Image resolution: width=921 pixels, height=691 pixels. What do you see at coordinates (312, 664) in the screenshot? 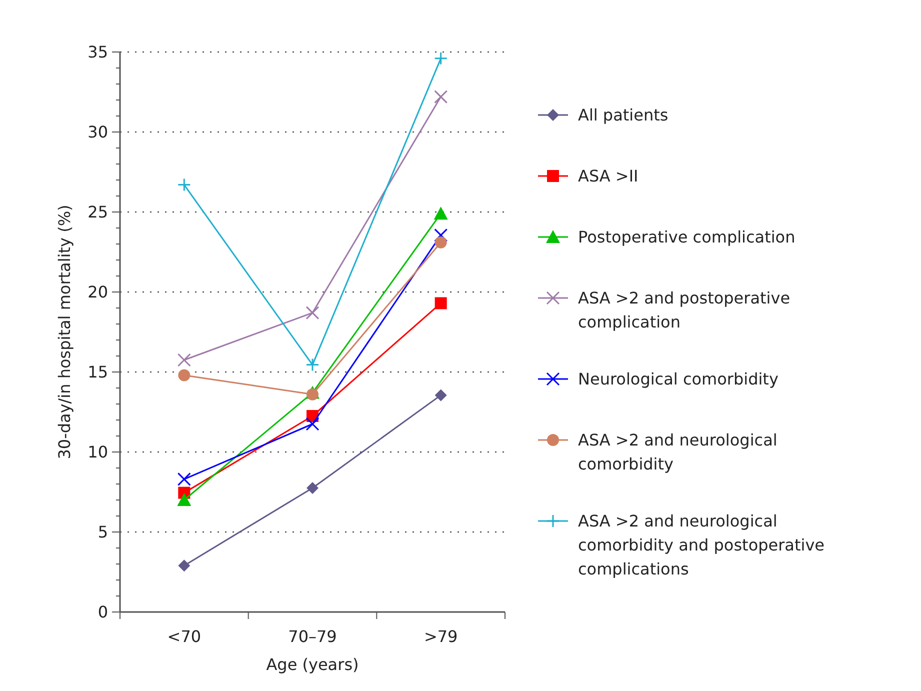
I see `x-axis-title: Age (years)` at bounding box center [312, 664].